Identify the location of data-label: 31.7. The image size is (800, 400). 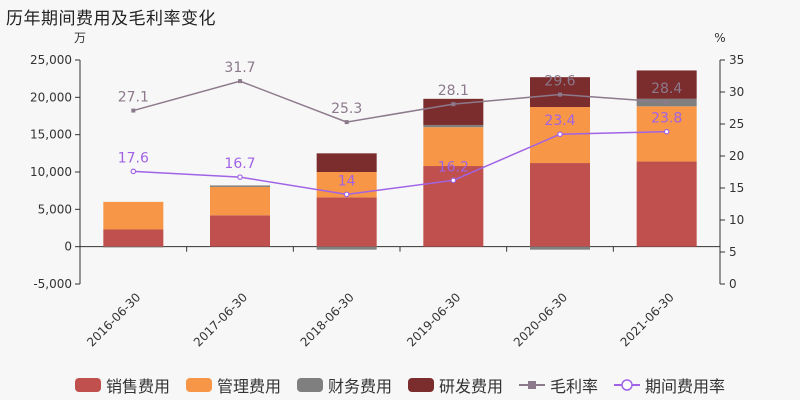
(239, 68).